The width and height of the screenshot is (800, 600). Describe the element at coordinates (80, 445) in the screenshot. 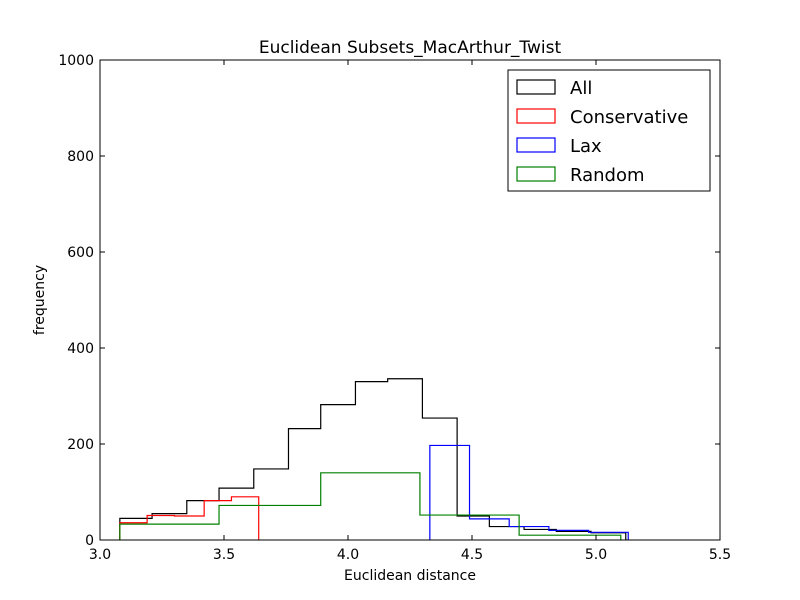

I see `y-tick-label: 200` at that location.